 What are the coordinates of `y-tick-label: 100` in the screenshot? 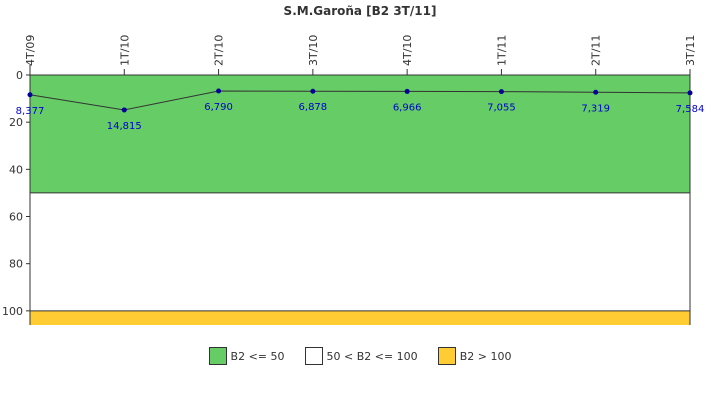 It's located at (12, 311).